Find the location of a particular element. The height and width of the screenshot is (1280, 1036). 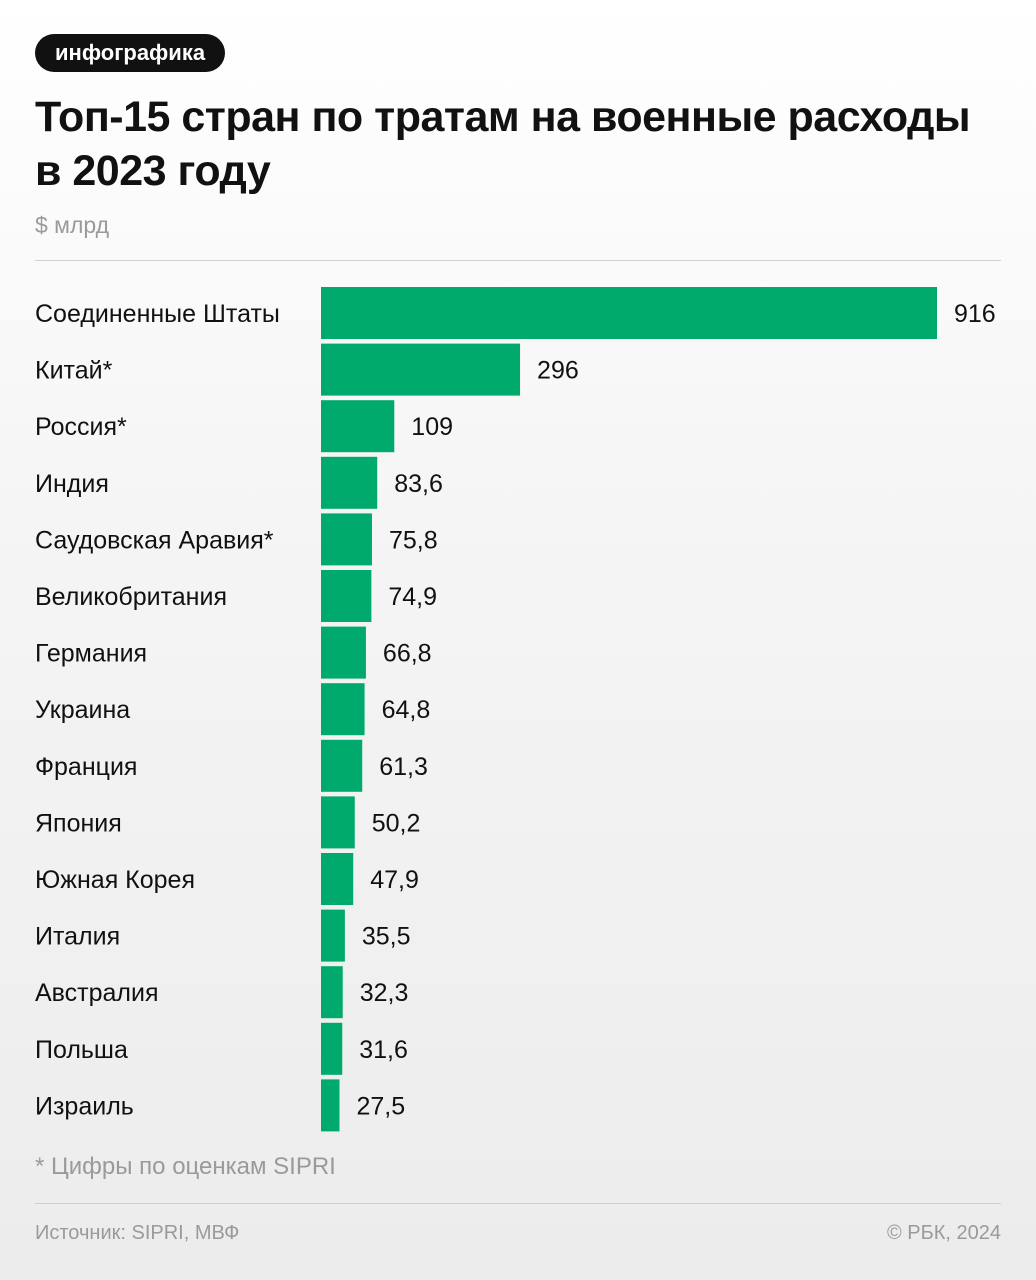

category-label: Великобритания is located at coordinates (131, 597).